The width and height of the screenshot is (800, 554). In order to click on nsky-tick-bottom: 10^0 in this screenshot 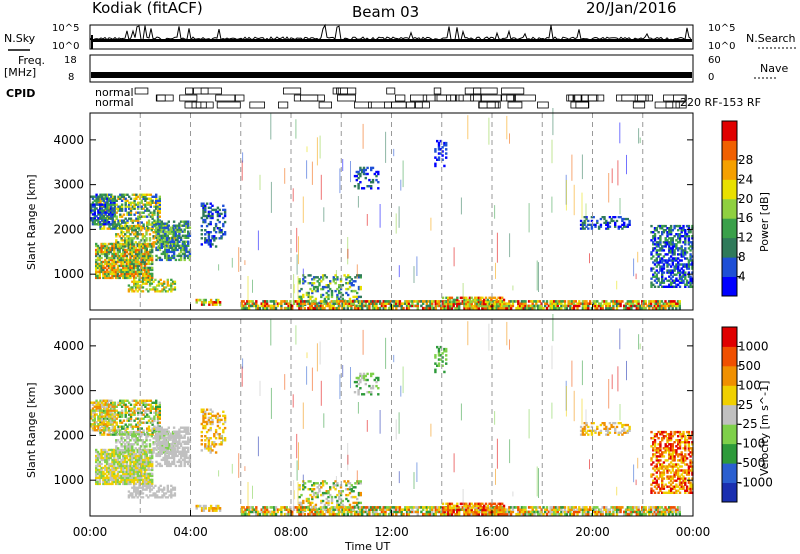, I will do `click(65, 46)`.